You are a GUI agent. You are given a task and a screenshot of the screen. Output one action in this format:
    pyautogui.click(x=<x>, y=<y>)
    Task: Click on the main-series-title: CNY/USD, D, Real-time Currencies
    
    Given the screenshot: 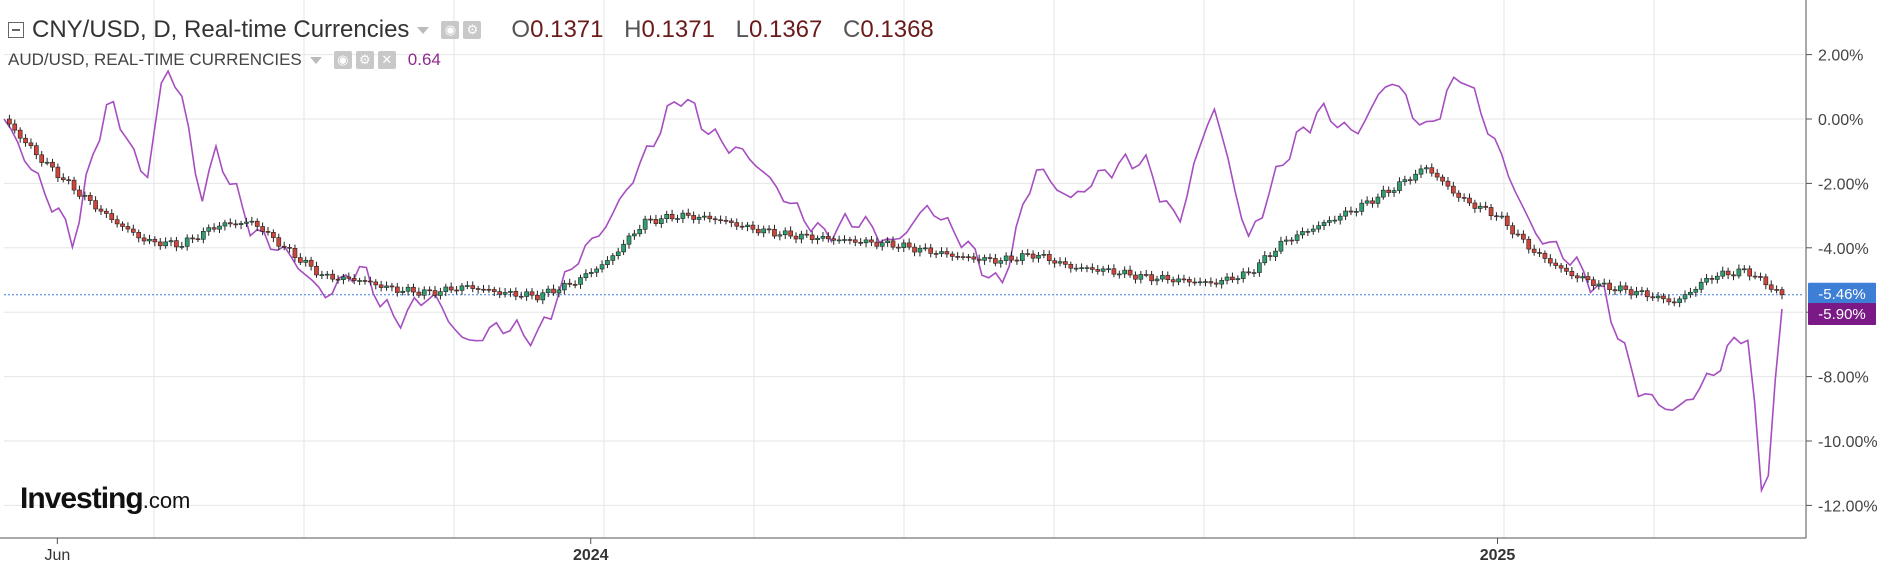 What is the action you would take?
    pyautogui.click(x=221, y=29)
    